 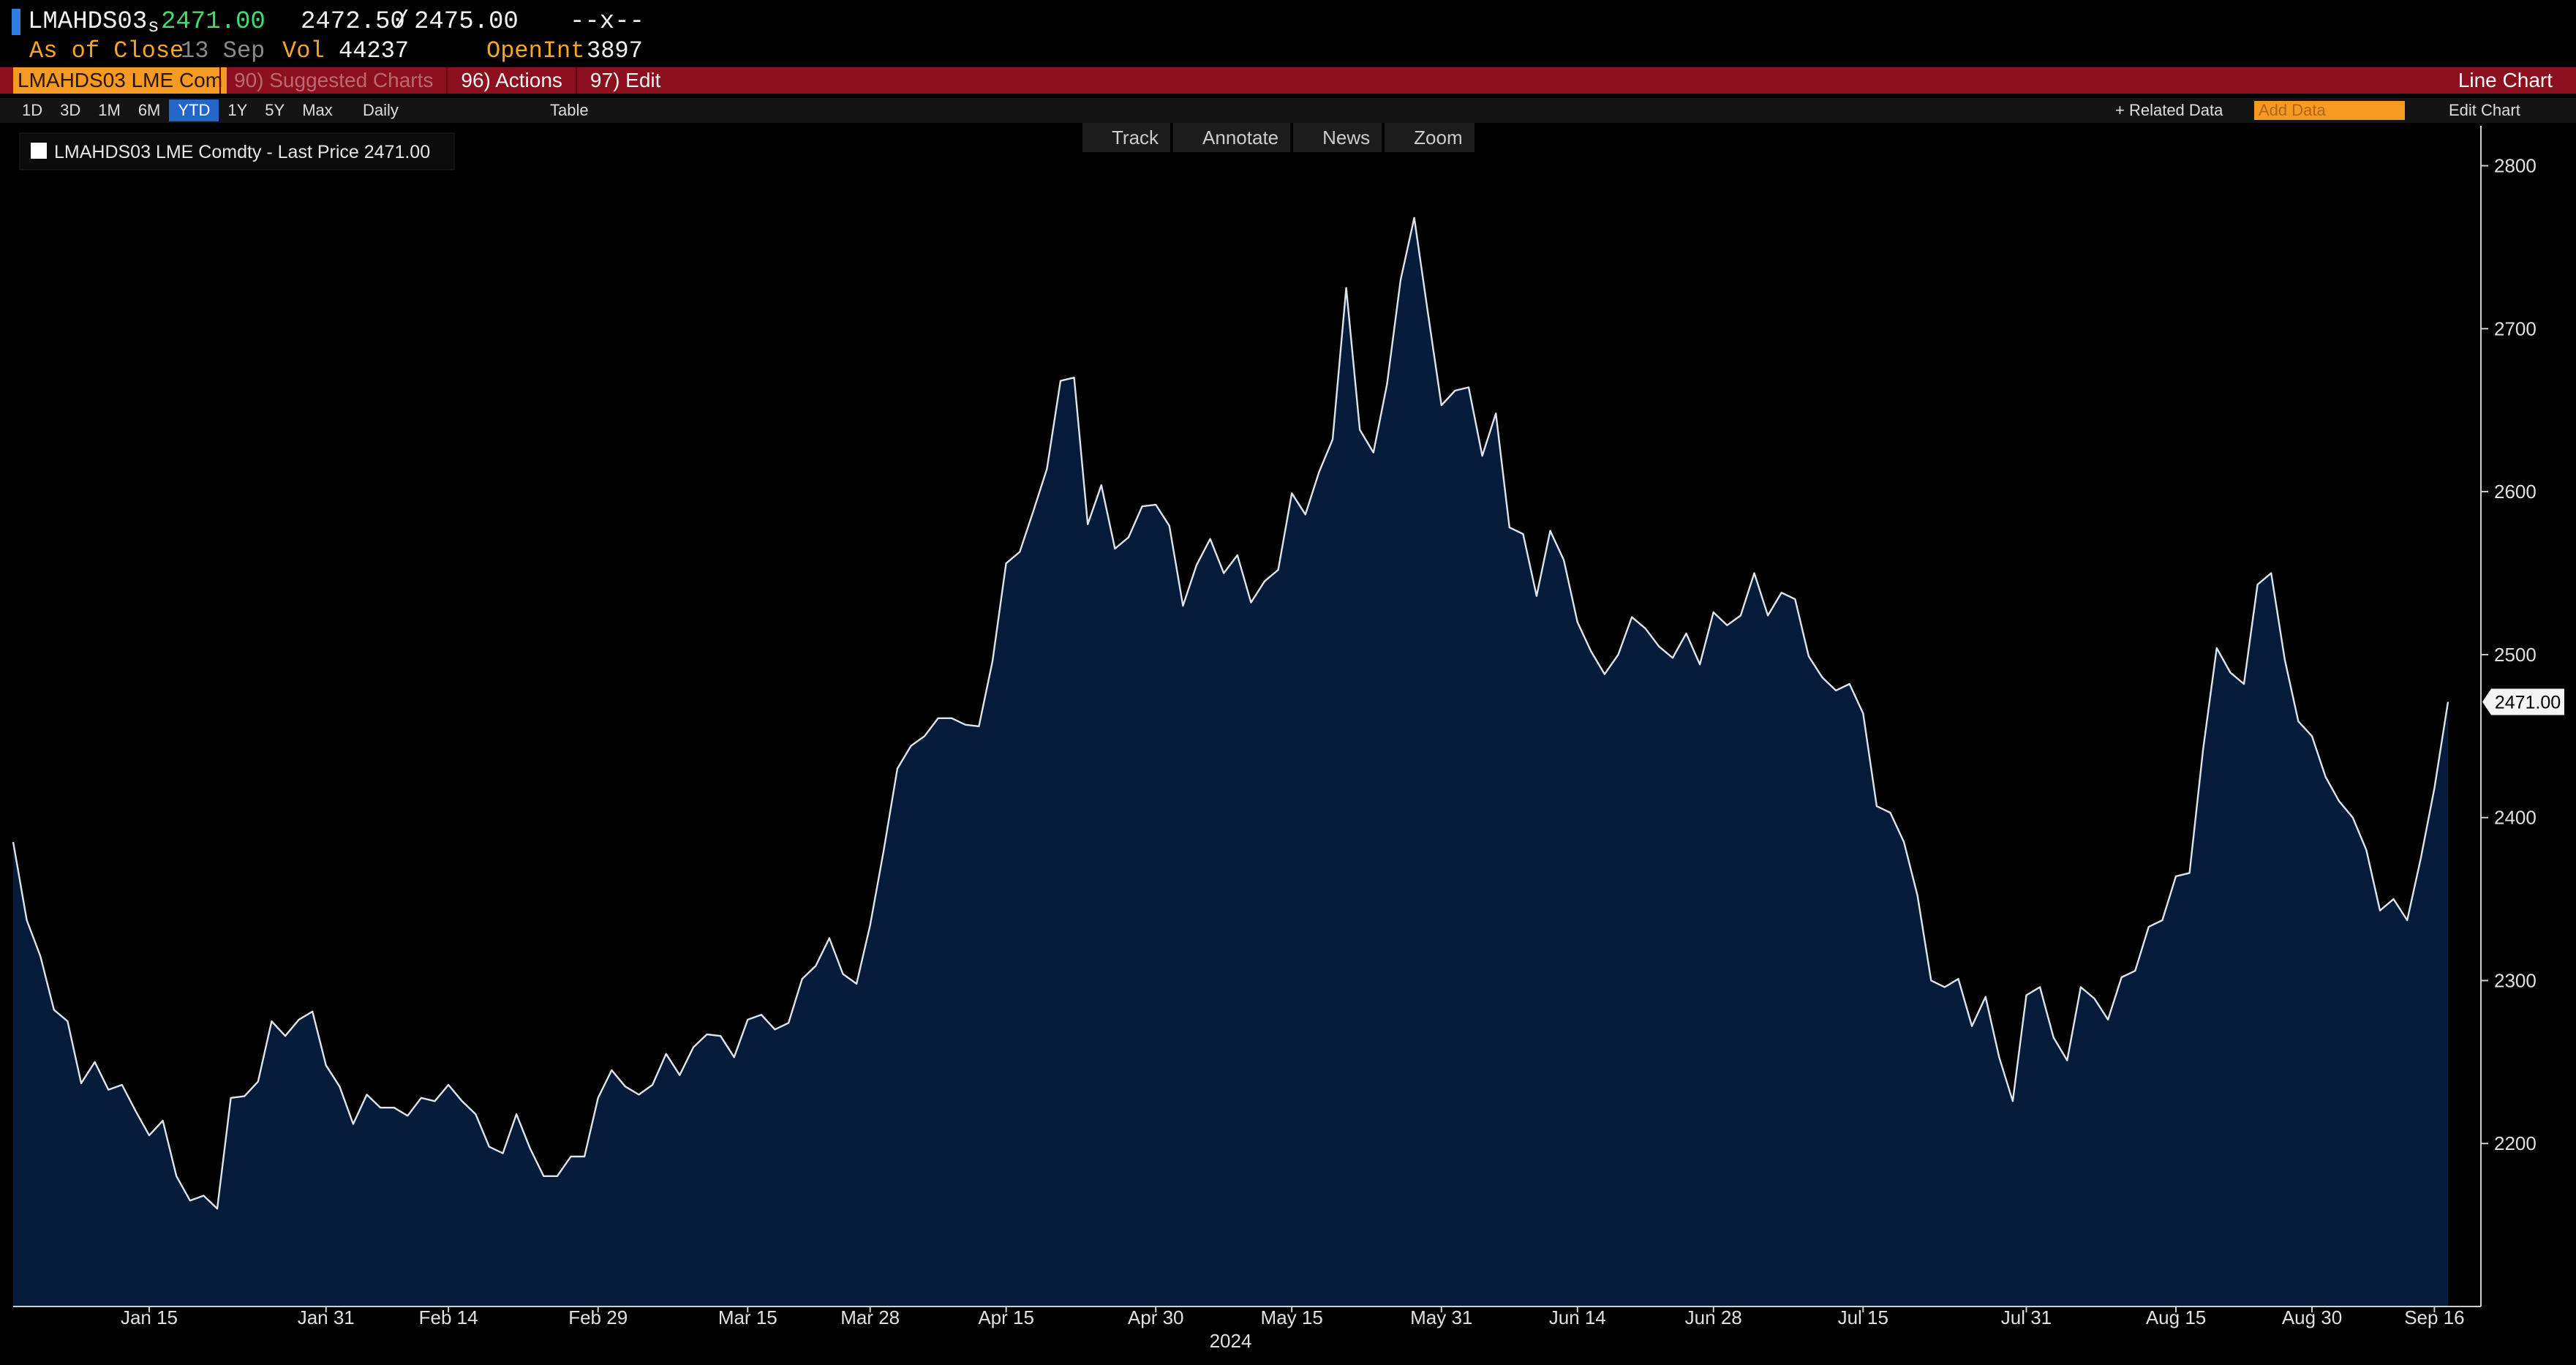 What do you see at coordinates (615, 50) in the screenshot?
I see `oi: 3897` at bounding box center [615, 50].